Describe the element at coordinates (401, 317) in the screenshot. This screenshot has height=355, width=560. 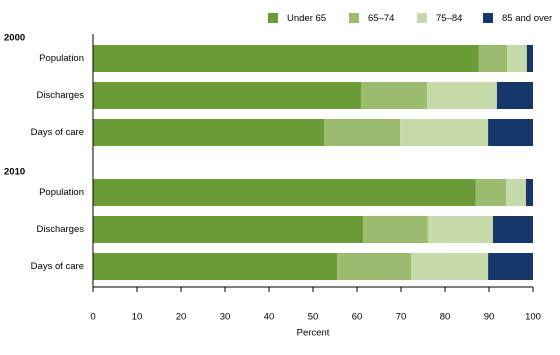
I see `x-tick-label: 70` at that location.